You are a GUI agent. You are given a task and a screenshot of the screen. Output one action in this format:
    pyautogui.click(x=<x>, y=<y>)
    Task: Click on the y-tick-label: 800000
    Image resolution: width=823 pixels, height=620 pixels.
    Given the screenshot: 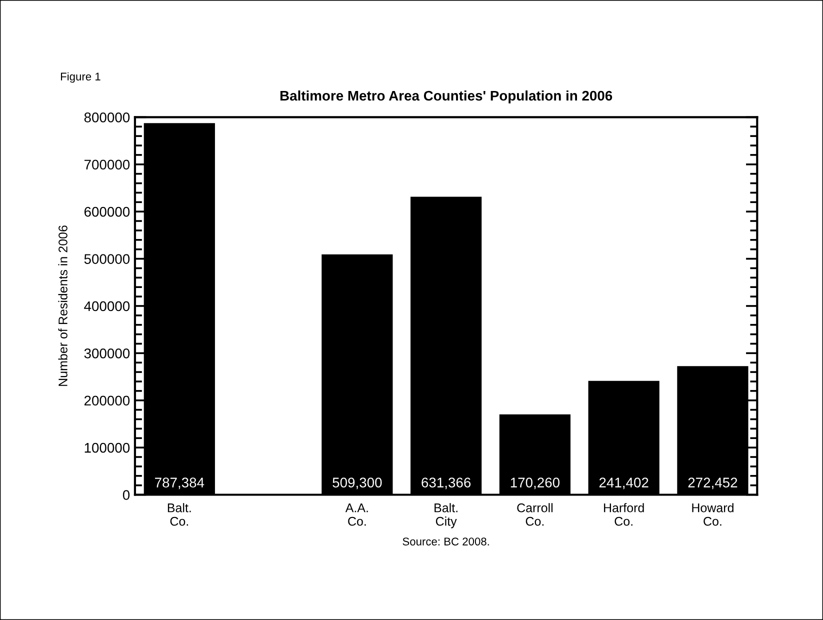 What is the action you would take?
    pyautogui.click(x=107, y=117)
    